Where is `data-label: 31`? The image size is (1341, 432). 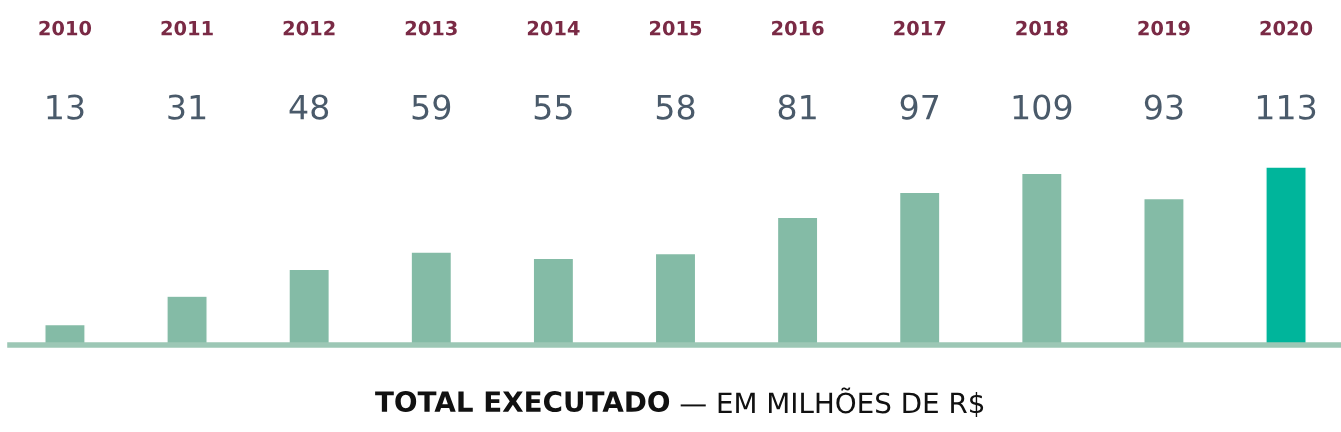
data-label: 31 is located at coordinates (187, 107).